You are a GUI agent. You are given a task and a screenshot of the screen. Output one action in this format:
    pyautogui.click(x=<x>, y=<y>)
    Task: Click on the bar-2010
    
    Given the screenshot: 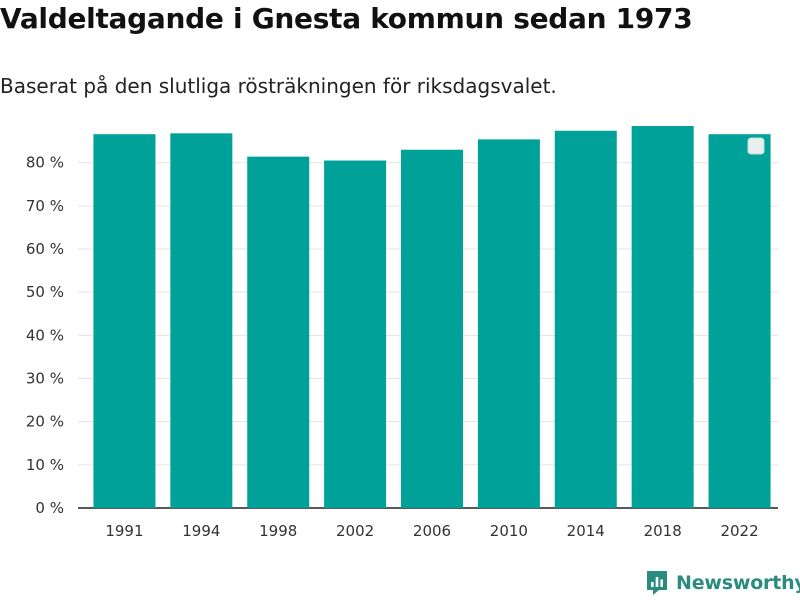 What is the action you would take?
    pyautogui.click(x=508, y=323)
    